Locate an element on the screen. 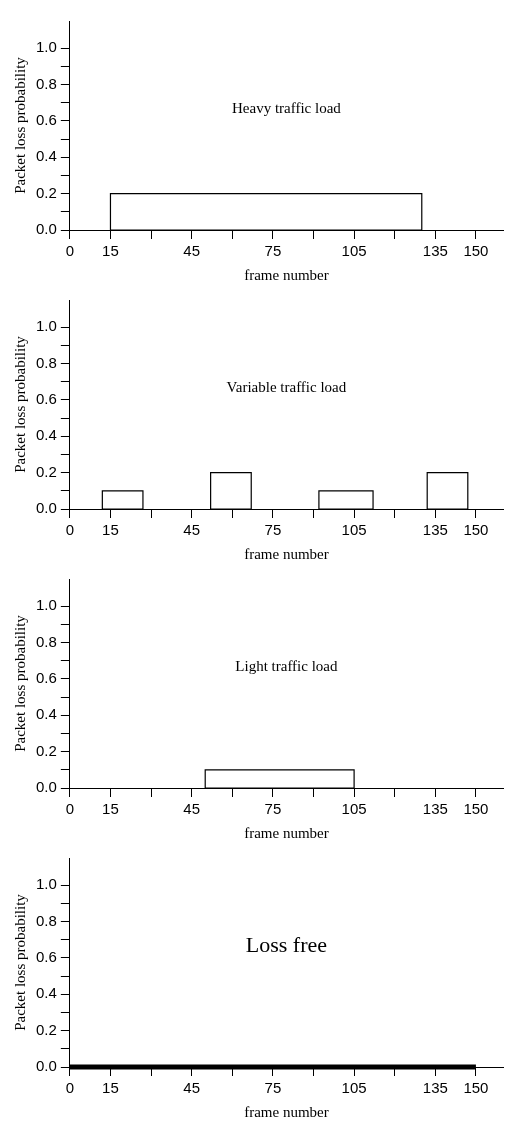 The width and height of the screenshot is (523, 1133). text: Loss free is located at coordinates (286, 944).